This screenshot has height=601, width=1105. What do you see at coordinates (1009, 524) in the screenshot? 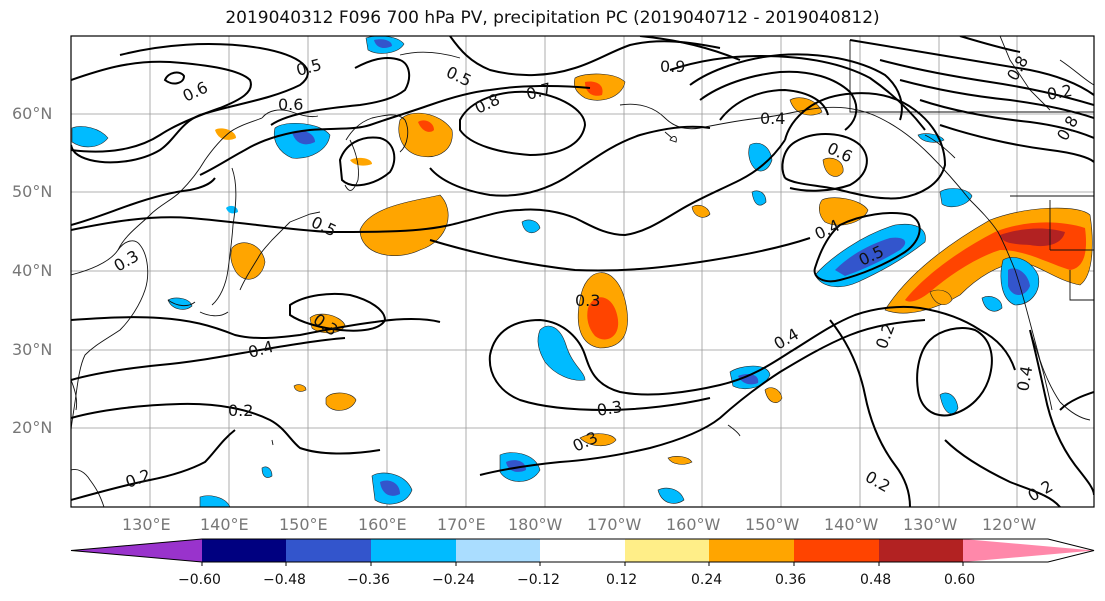
I see `lon-label: 120°W` at bounding box center [1009, 524].